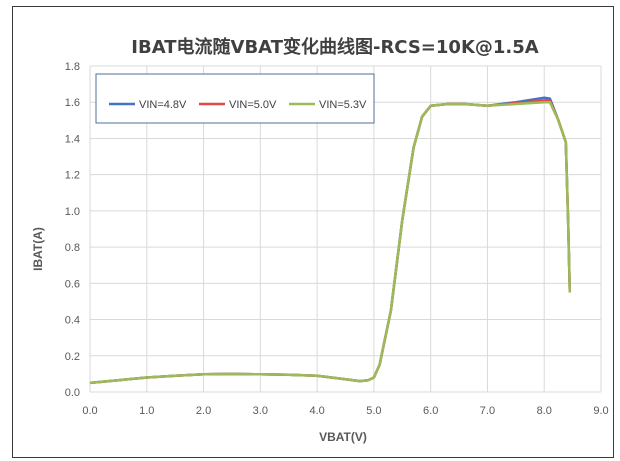 The height and width of the screenshot is (461, 620). I want to click on x-tick-label: 9.0, so click(600, 411).